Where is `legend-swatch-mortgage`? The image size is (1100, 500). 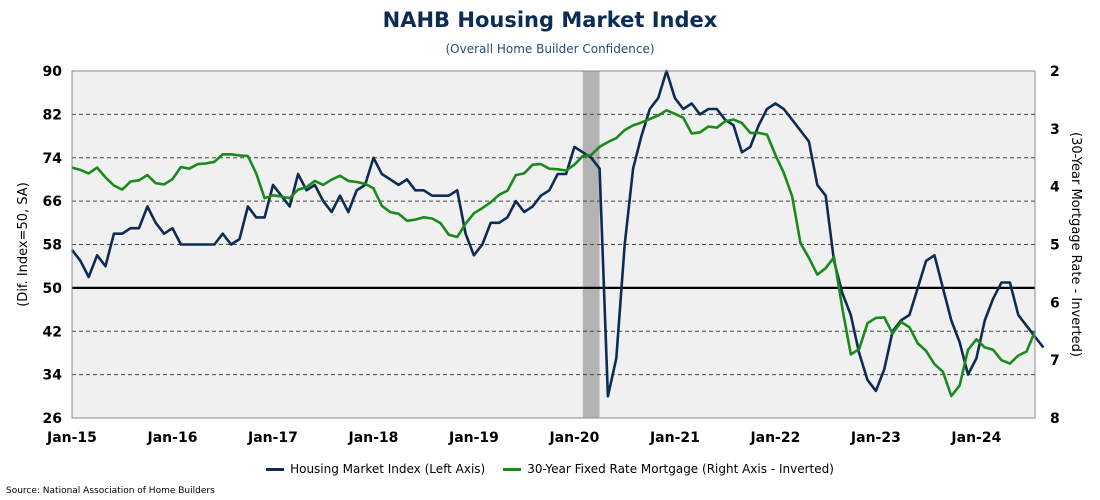
legend-swatch-mortgage is located at coordinates (512, 469).